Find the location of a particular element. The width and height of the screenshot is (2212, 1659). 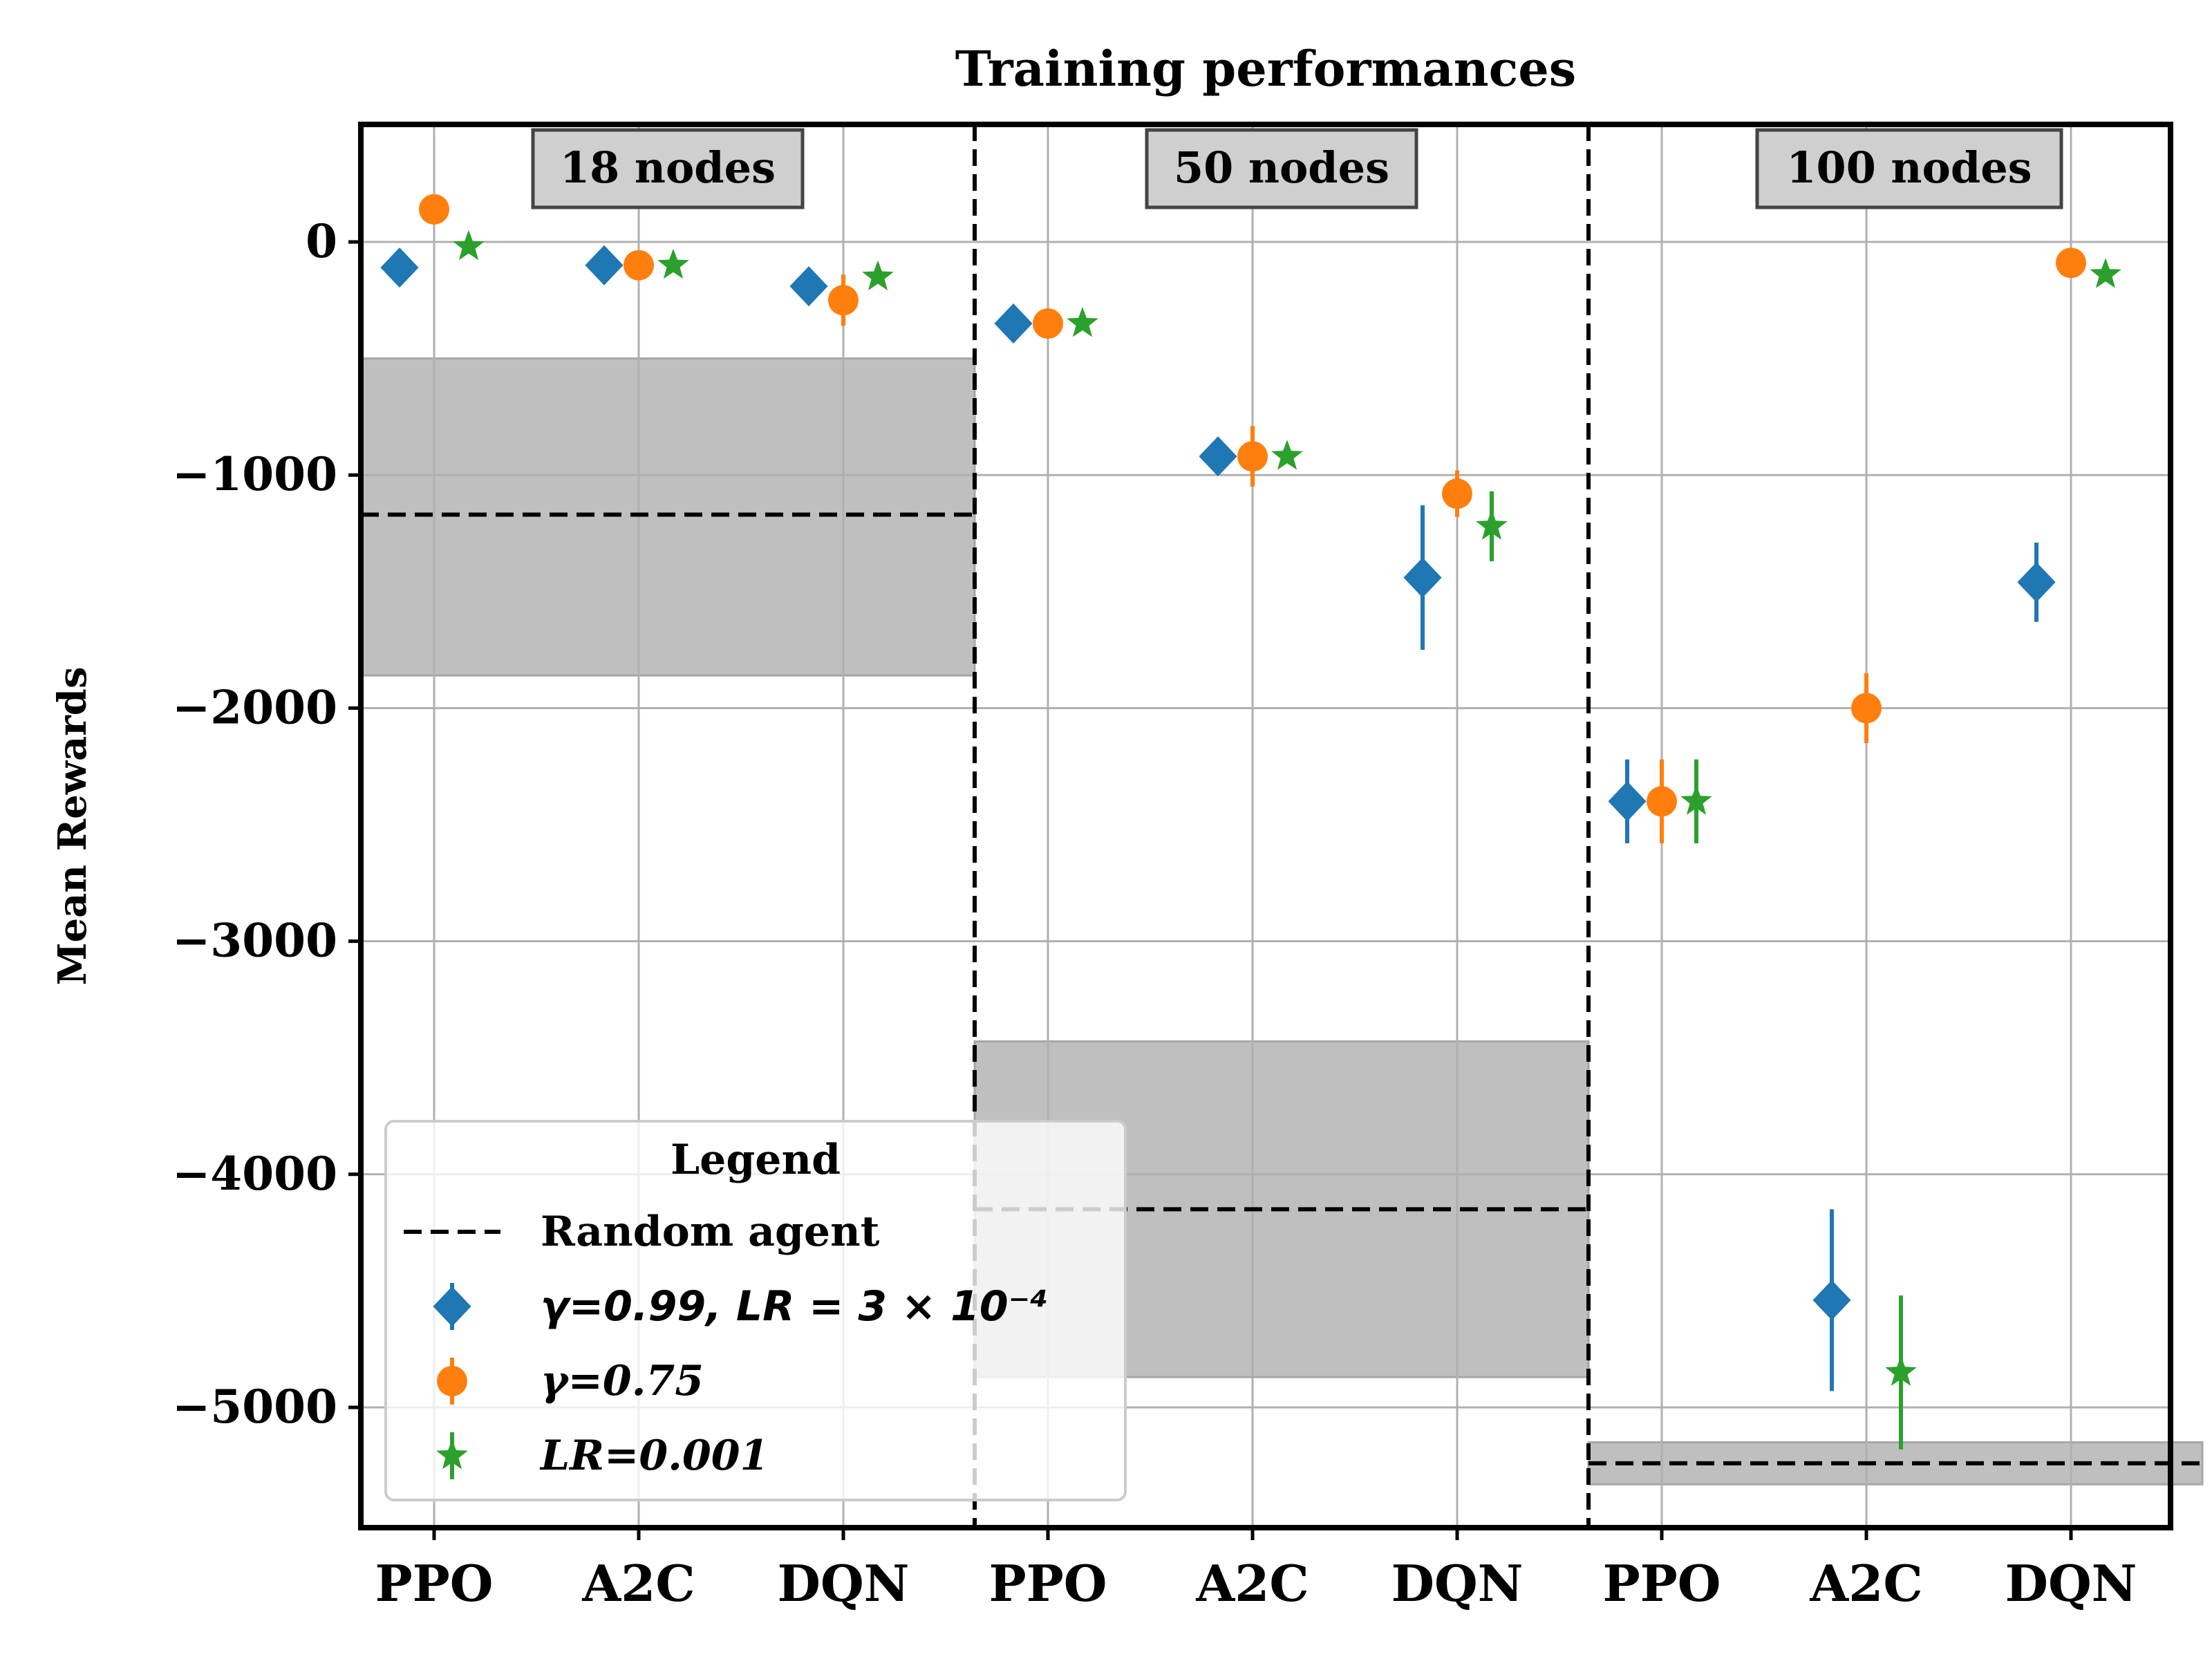

x-tick-label-1: A2C is located at coordinates (638, 1583).